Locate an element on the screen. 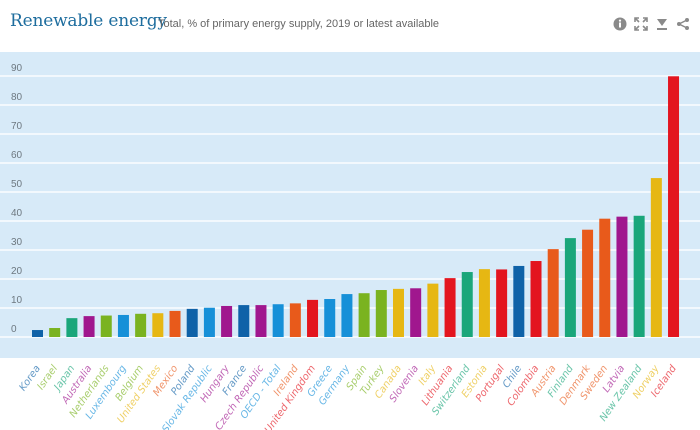  share-icon is located at coordinates (682, 23).